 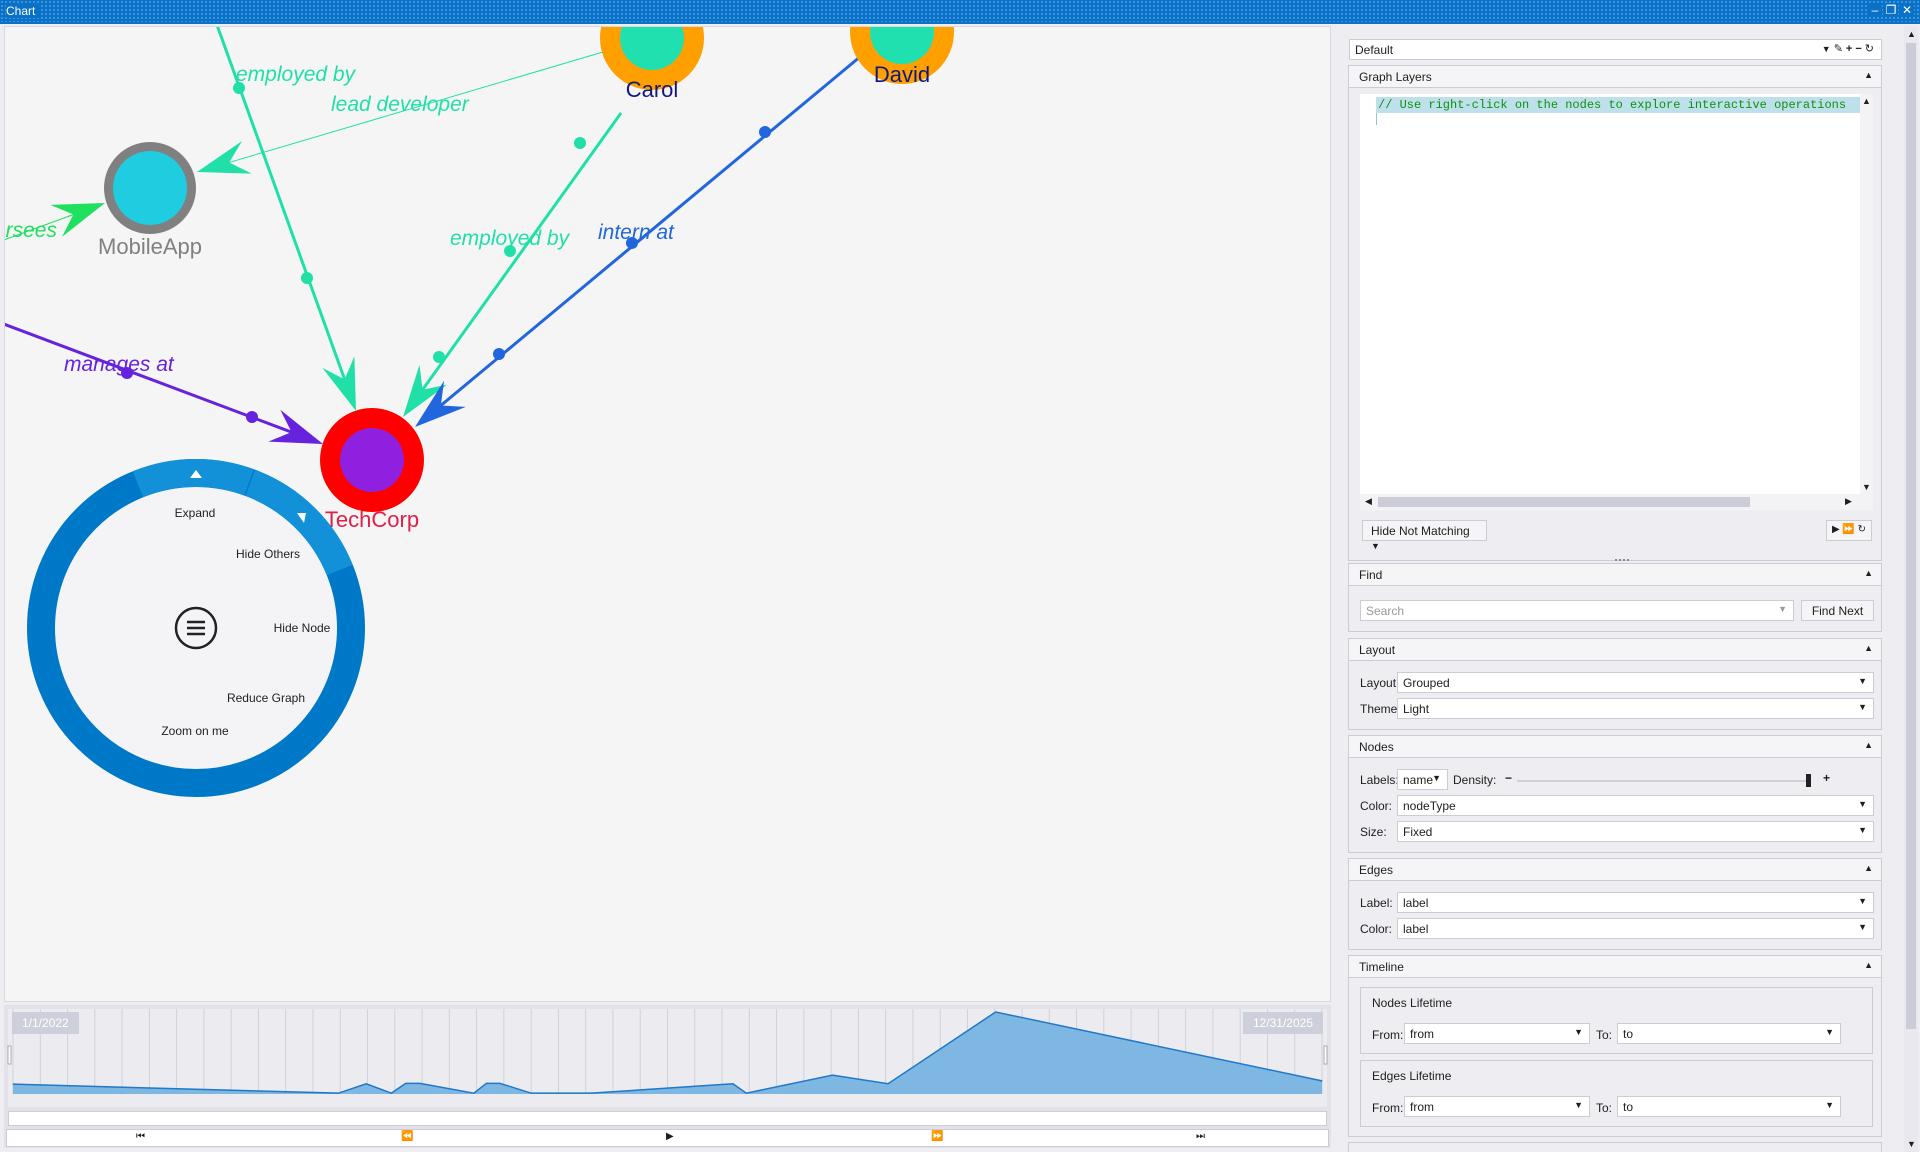 What do you see at coordinates (1376, 870) in the screenshot?
I see `section-title: Edges` at bounding box center [1376, 870].